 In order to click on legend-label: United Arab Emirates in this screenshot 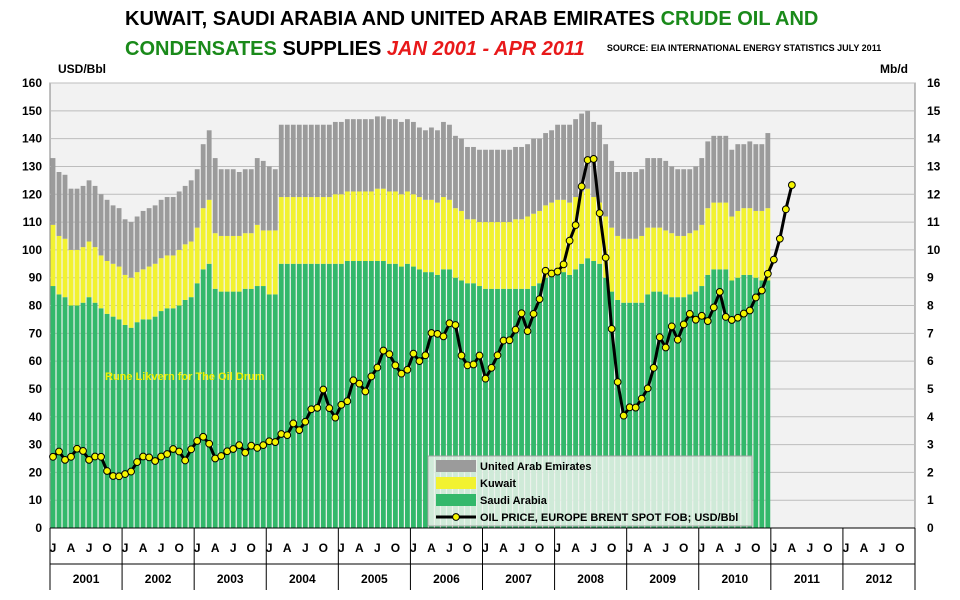, I will do `click(535, 467)`.